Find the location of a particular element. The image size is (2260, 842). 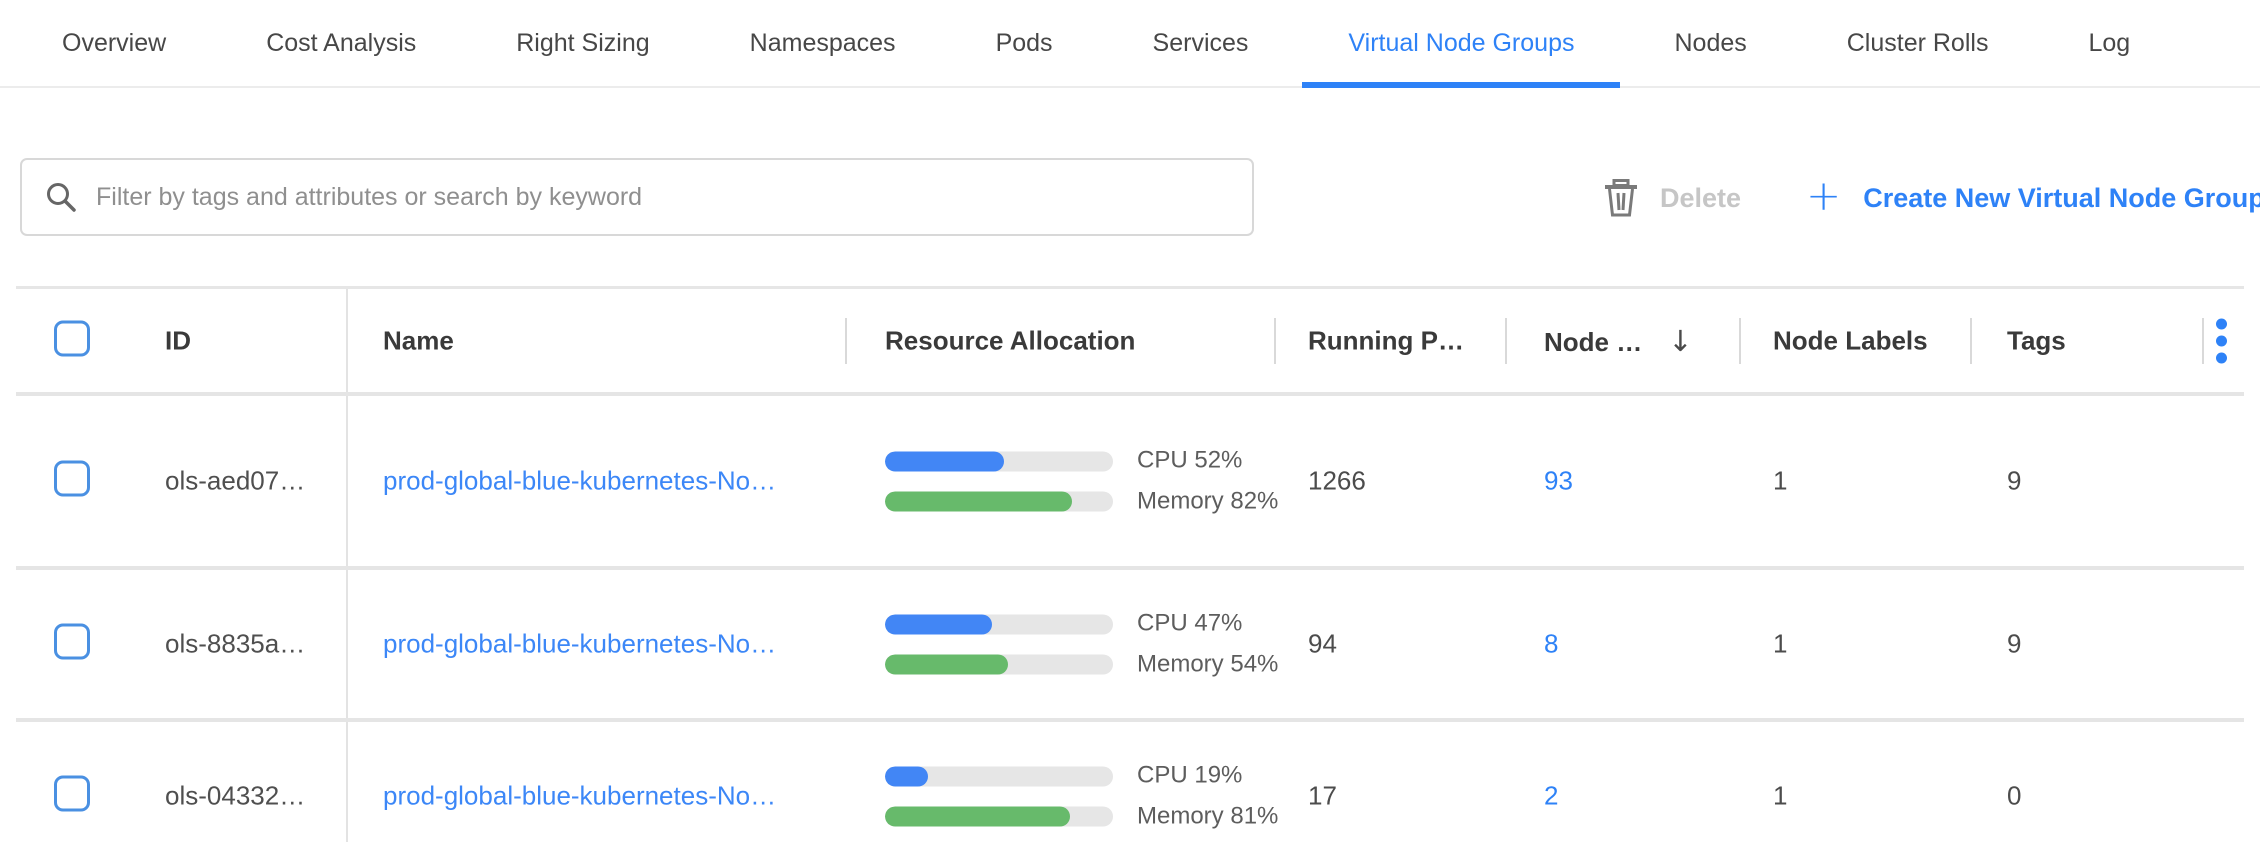

tab-nodes: Nodes is located at coordinates (1710, 42).